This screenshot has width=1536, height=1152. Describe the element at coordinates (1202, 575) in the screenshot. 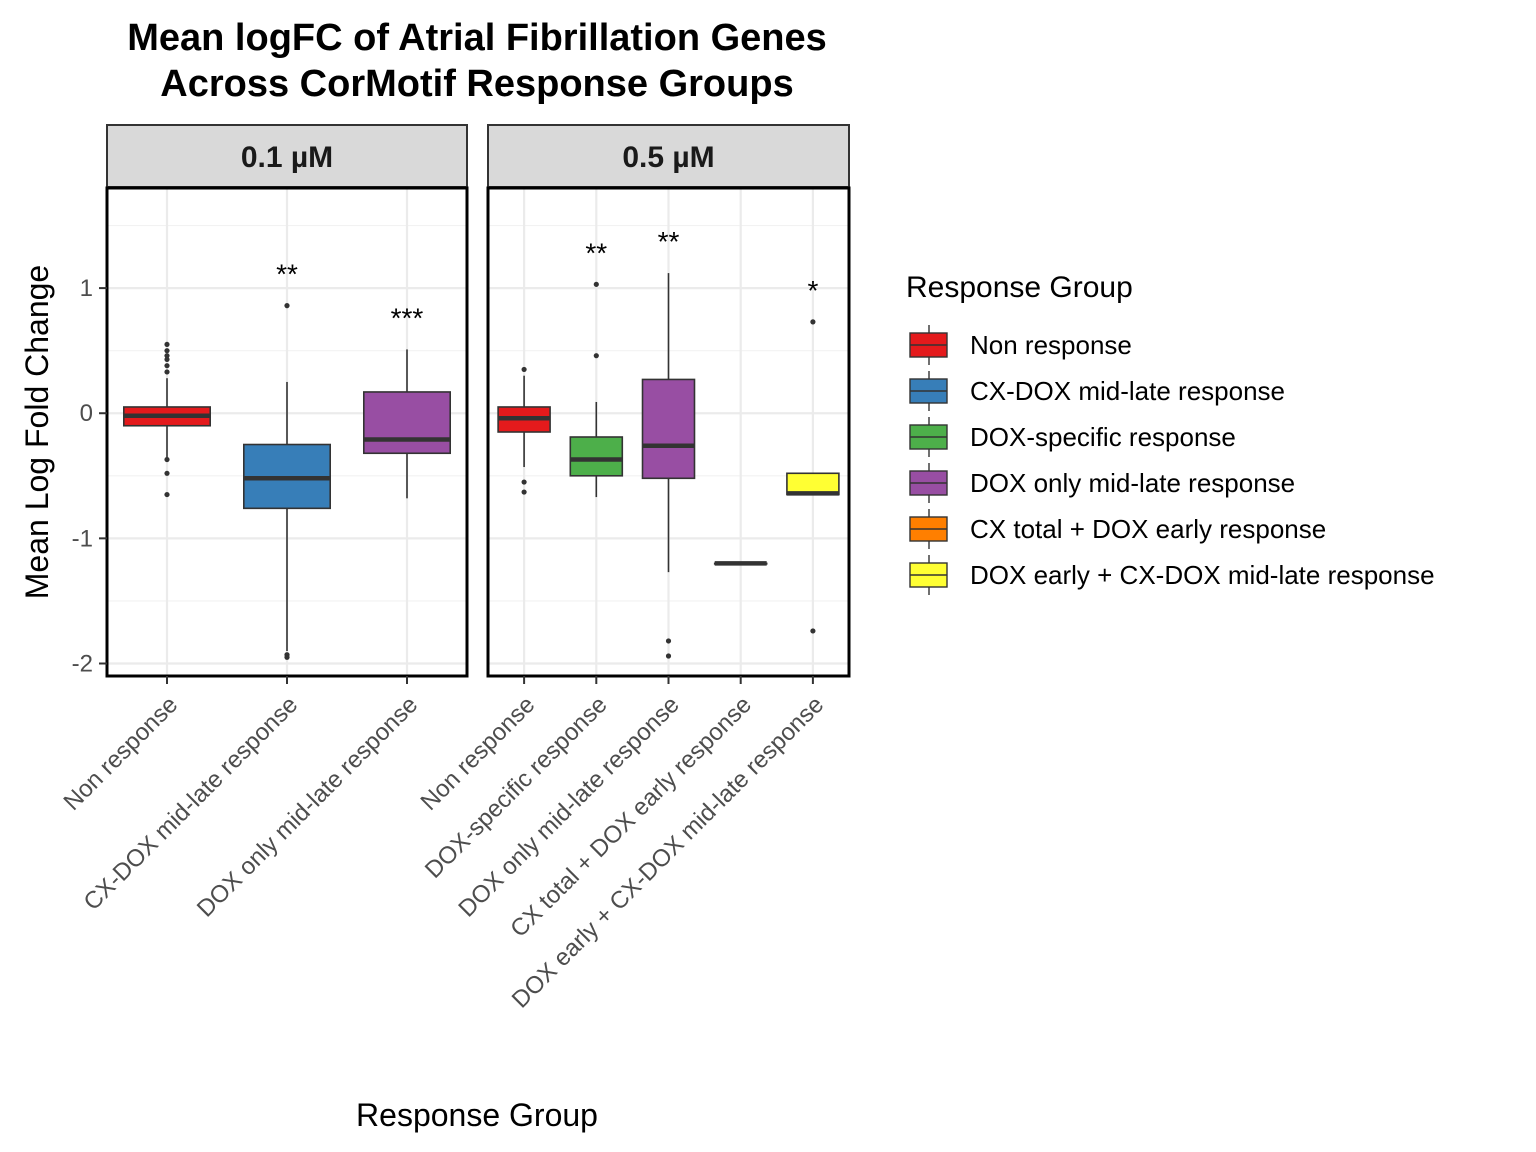

I see `legend-label: DOX early + CX-DOX mid-late response` at that location.